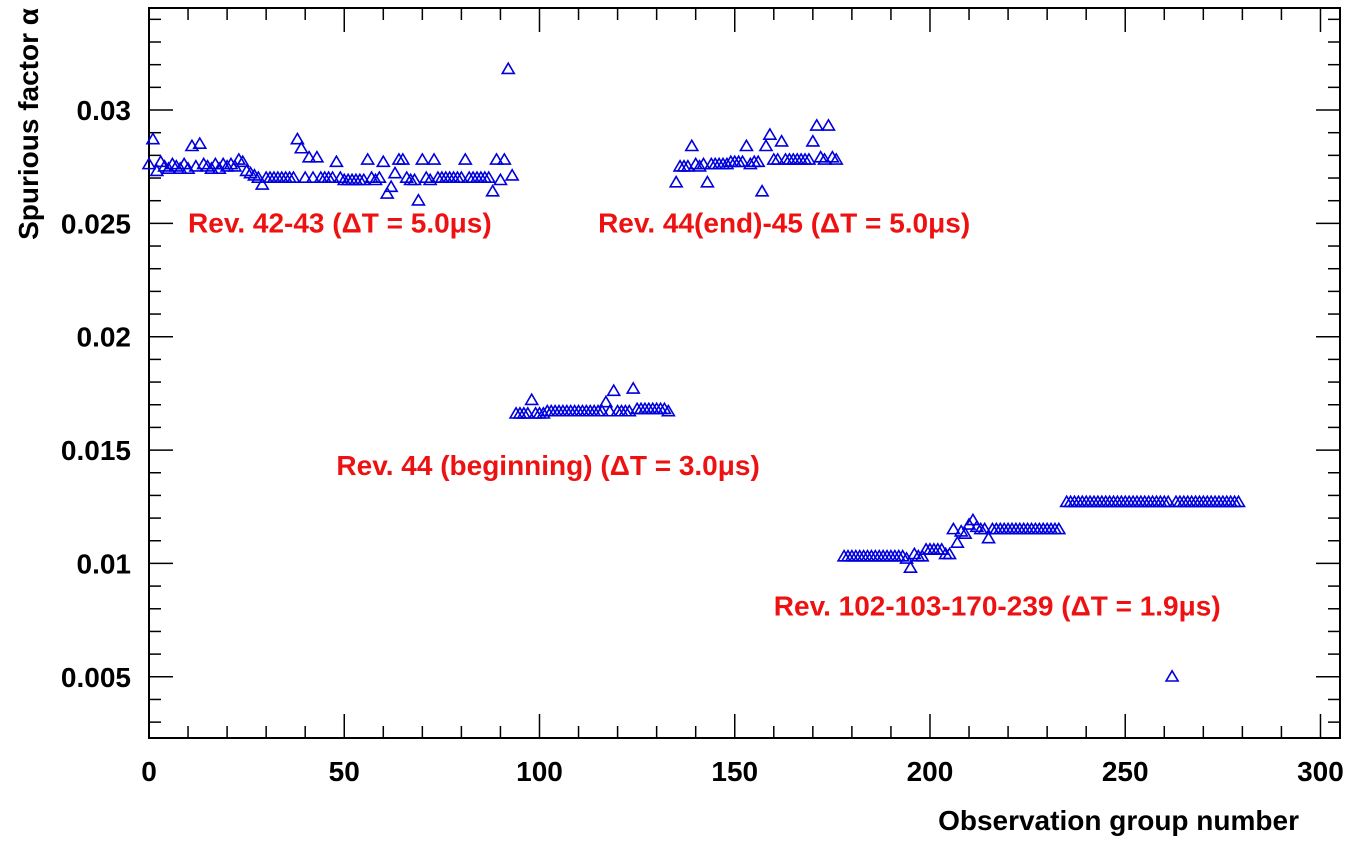  Describe the element at coordinates (28, 124) in the screenshot. I see `y-axis-title: Spurious factor α` at that location.